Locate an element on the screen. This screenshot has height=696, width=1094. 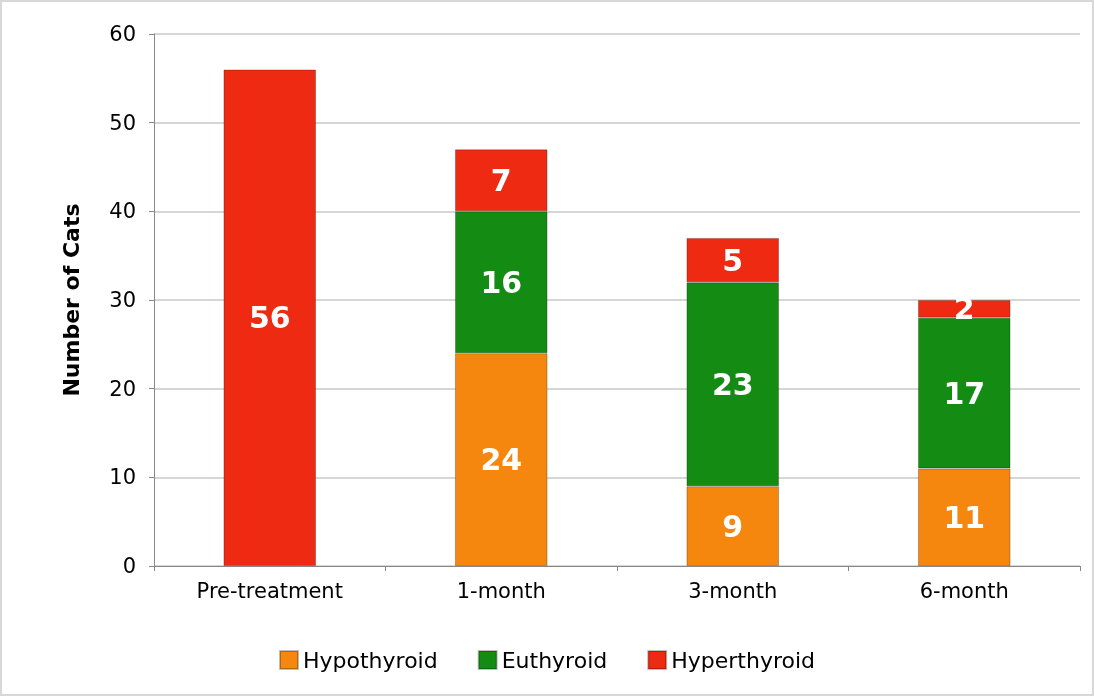
y-axis-title: Number of Cats is located at coordinates (71, 300).